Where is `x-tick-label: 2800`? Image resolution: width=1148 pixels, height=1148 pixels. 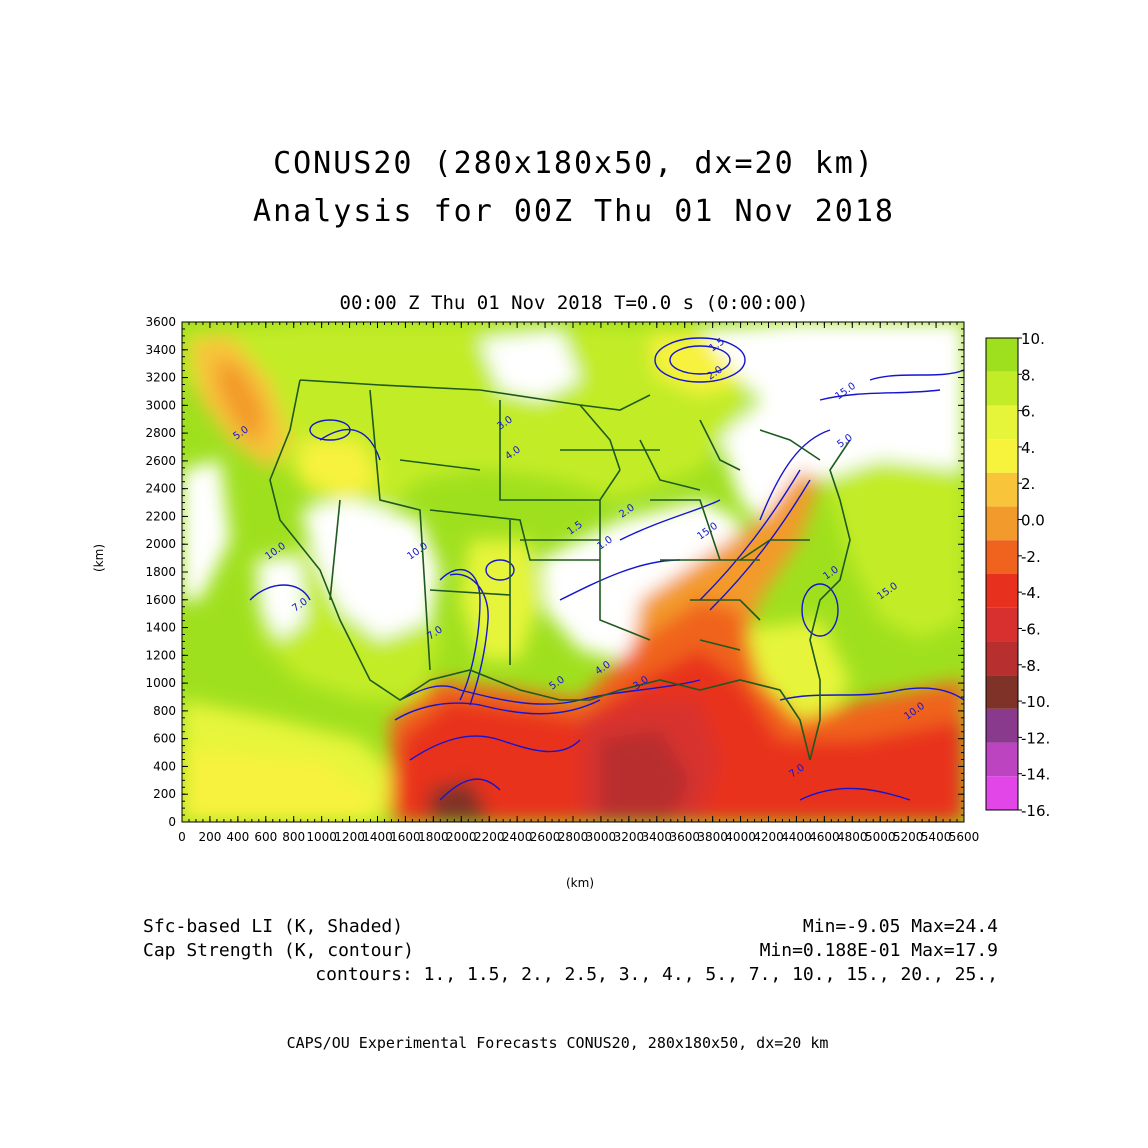 x-tick-label: 2800 is located at coordinates (573, 837).